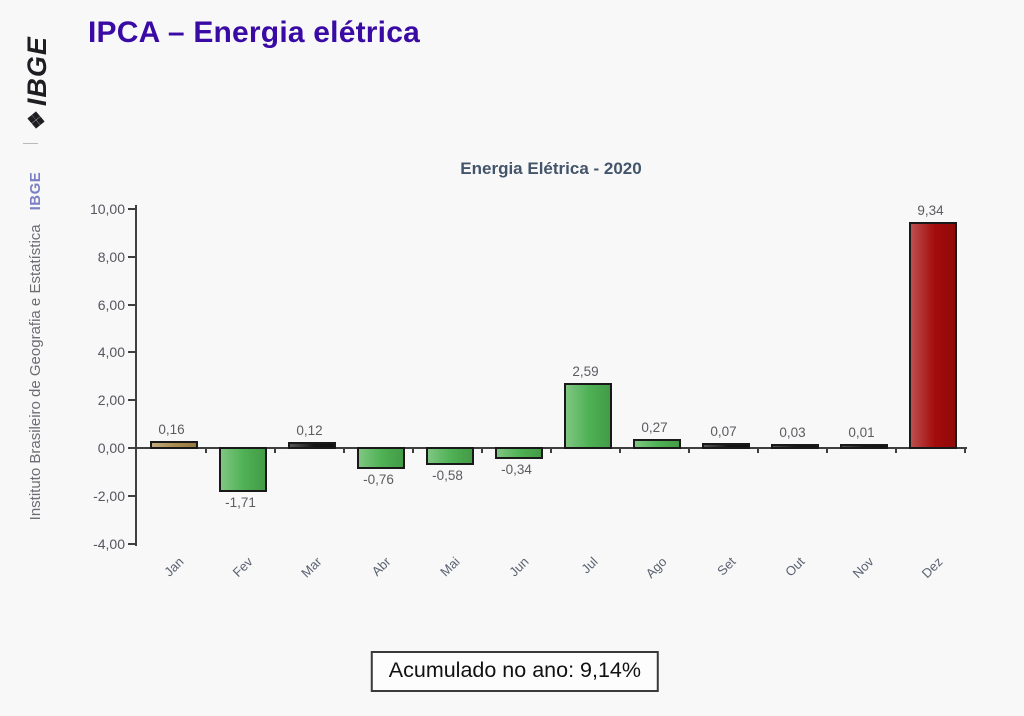 The height and width of the screenshot is (716, 1024). I want to click on x-axis-label-mar: Mar, so click(311, 567).